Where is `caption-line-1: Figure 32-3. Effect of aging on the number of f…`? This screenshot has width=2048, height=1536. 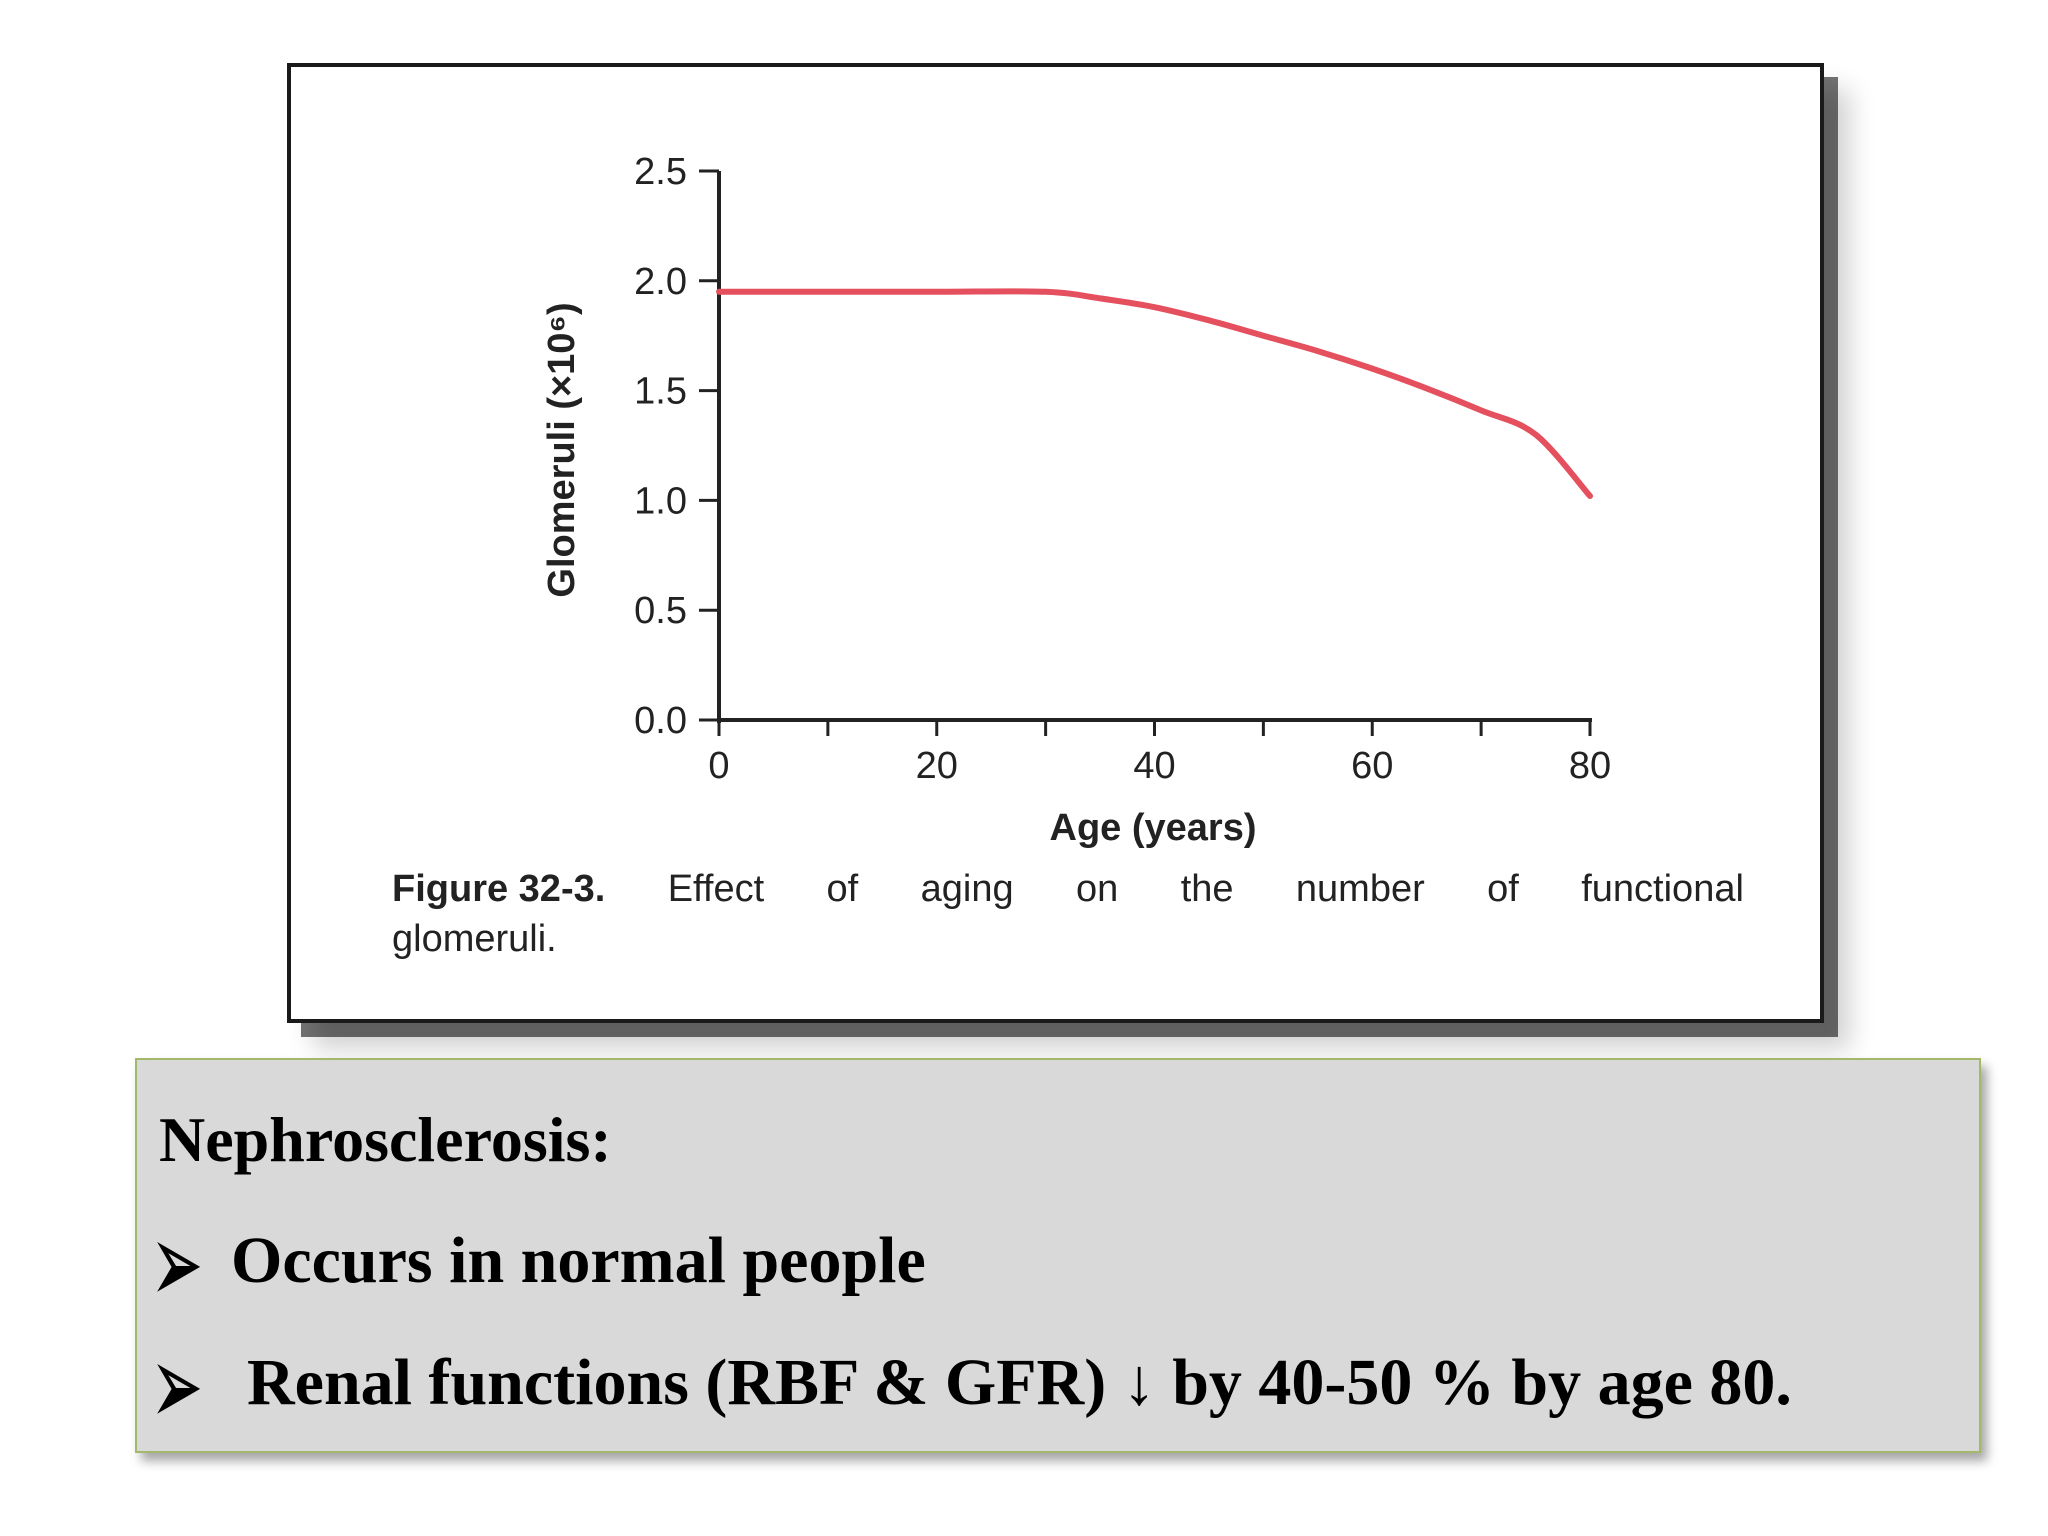
caption-line-1: Figure 32-3. Effect of aging on the number of f… is located at coordinates (1068, 889).